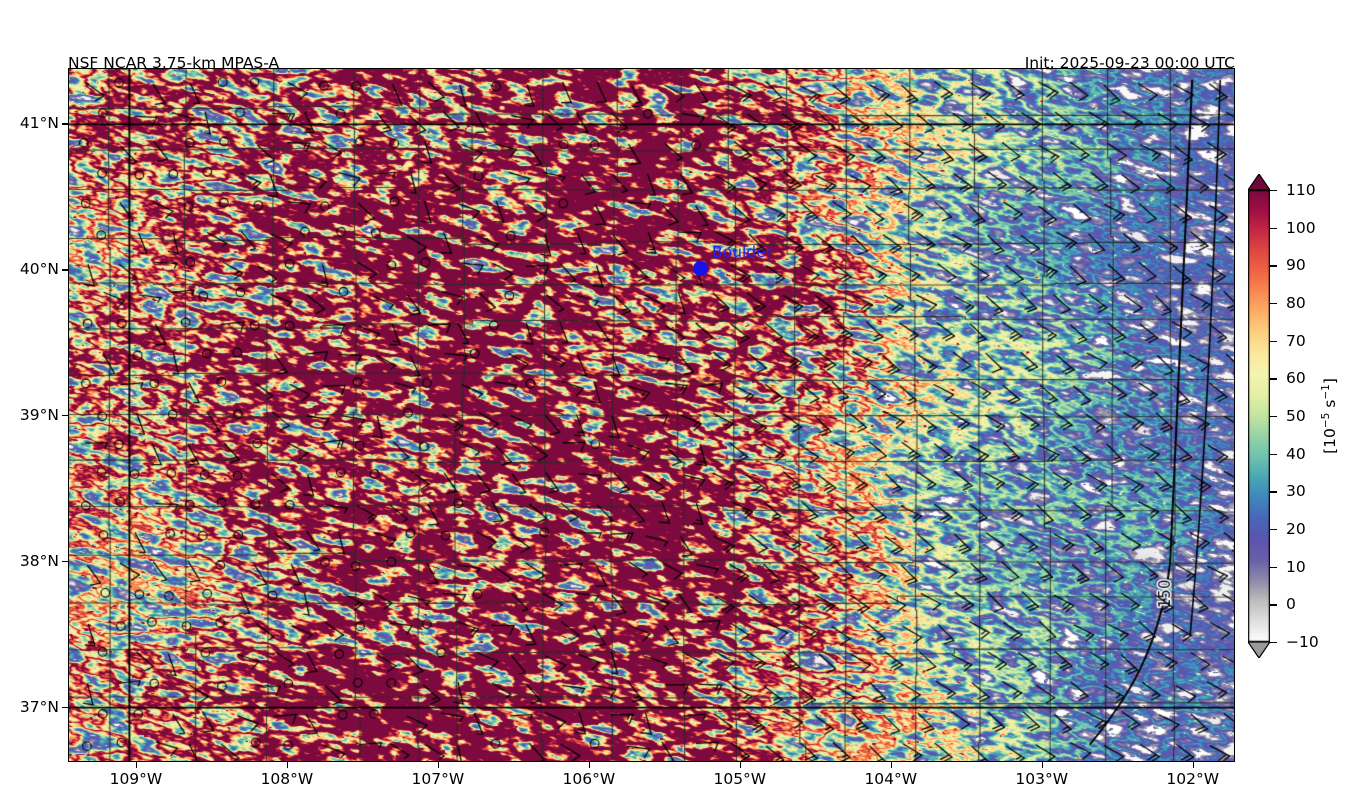 The image size is (1369, 809). Describe the element at coordinates (1296, 416) in the screenshot. I see `colorbar-tick-label: 50` at that location.